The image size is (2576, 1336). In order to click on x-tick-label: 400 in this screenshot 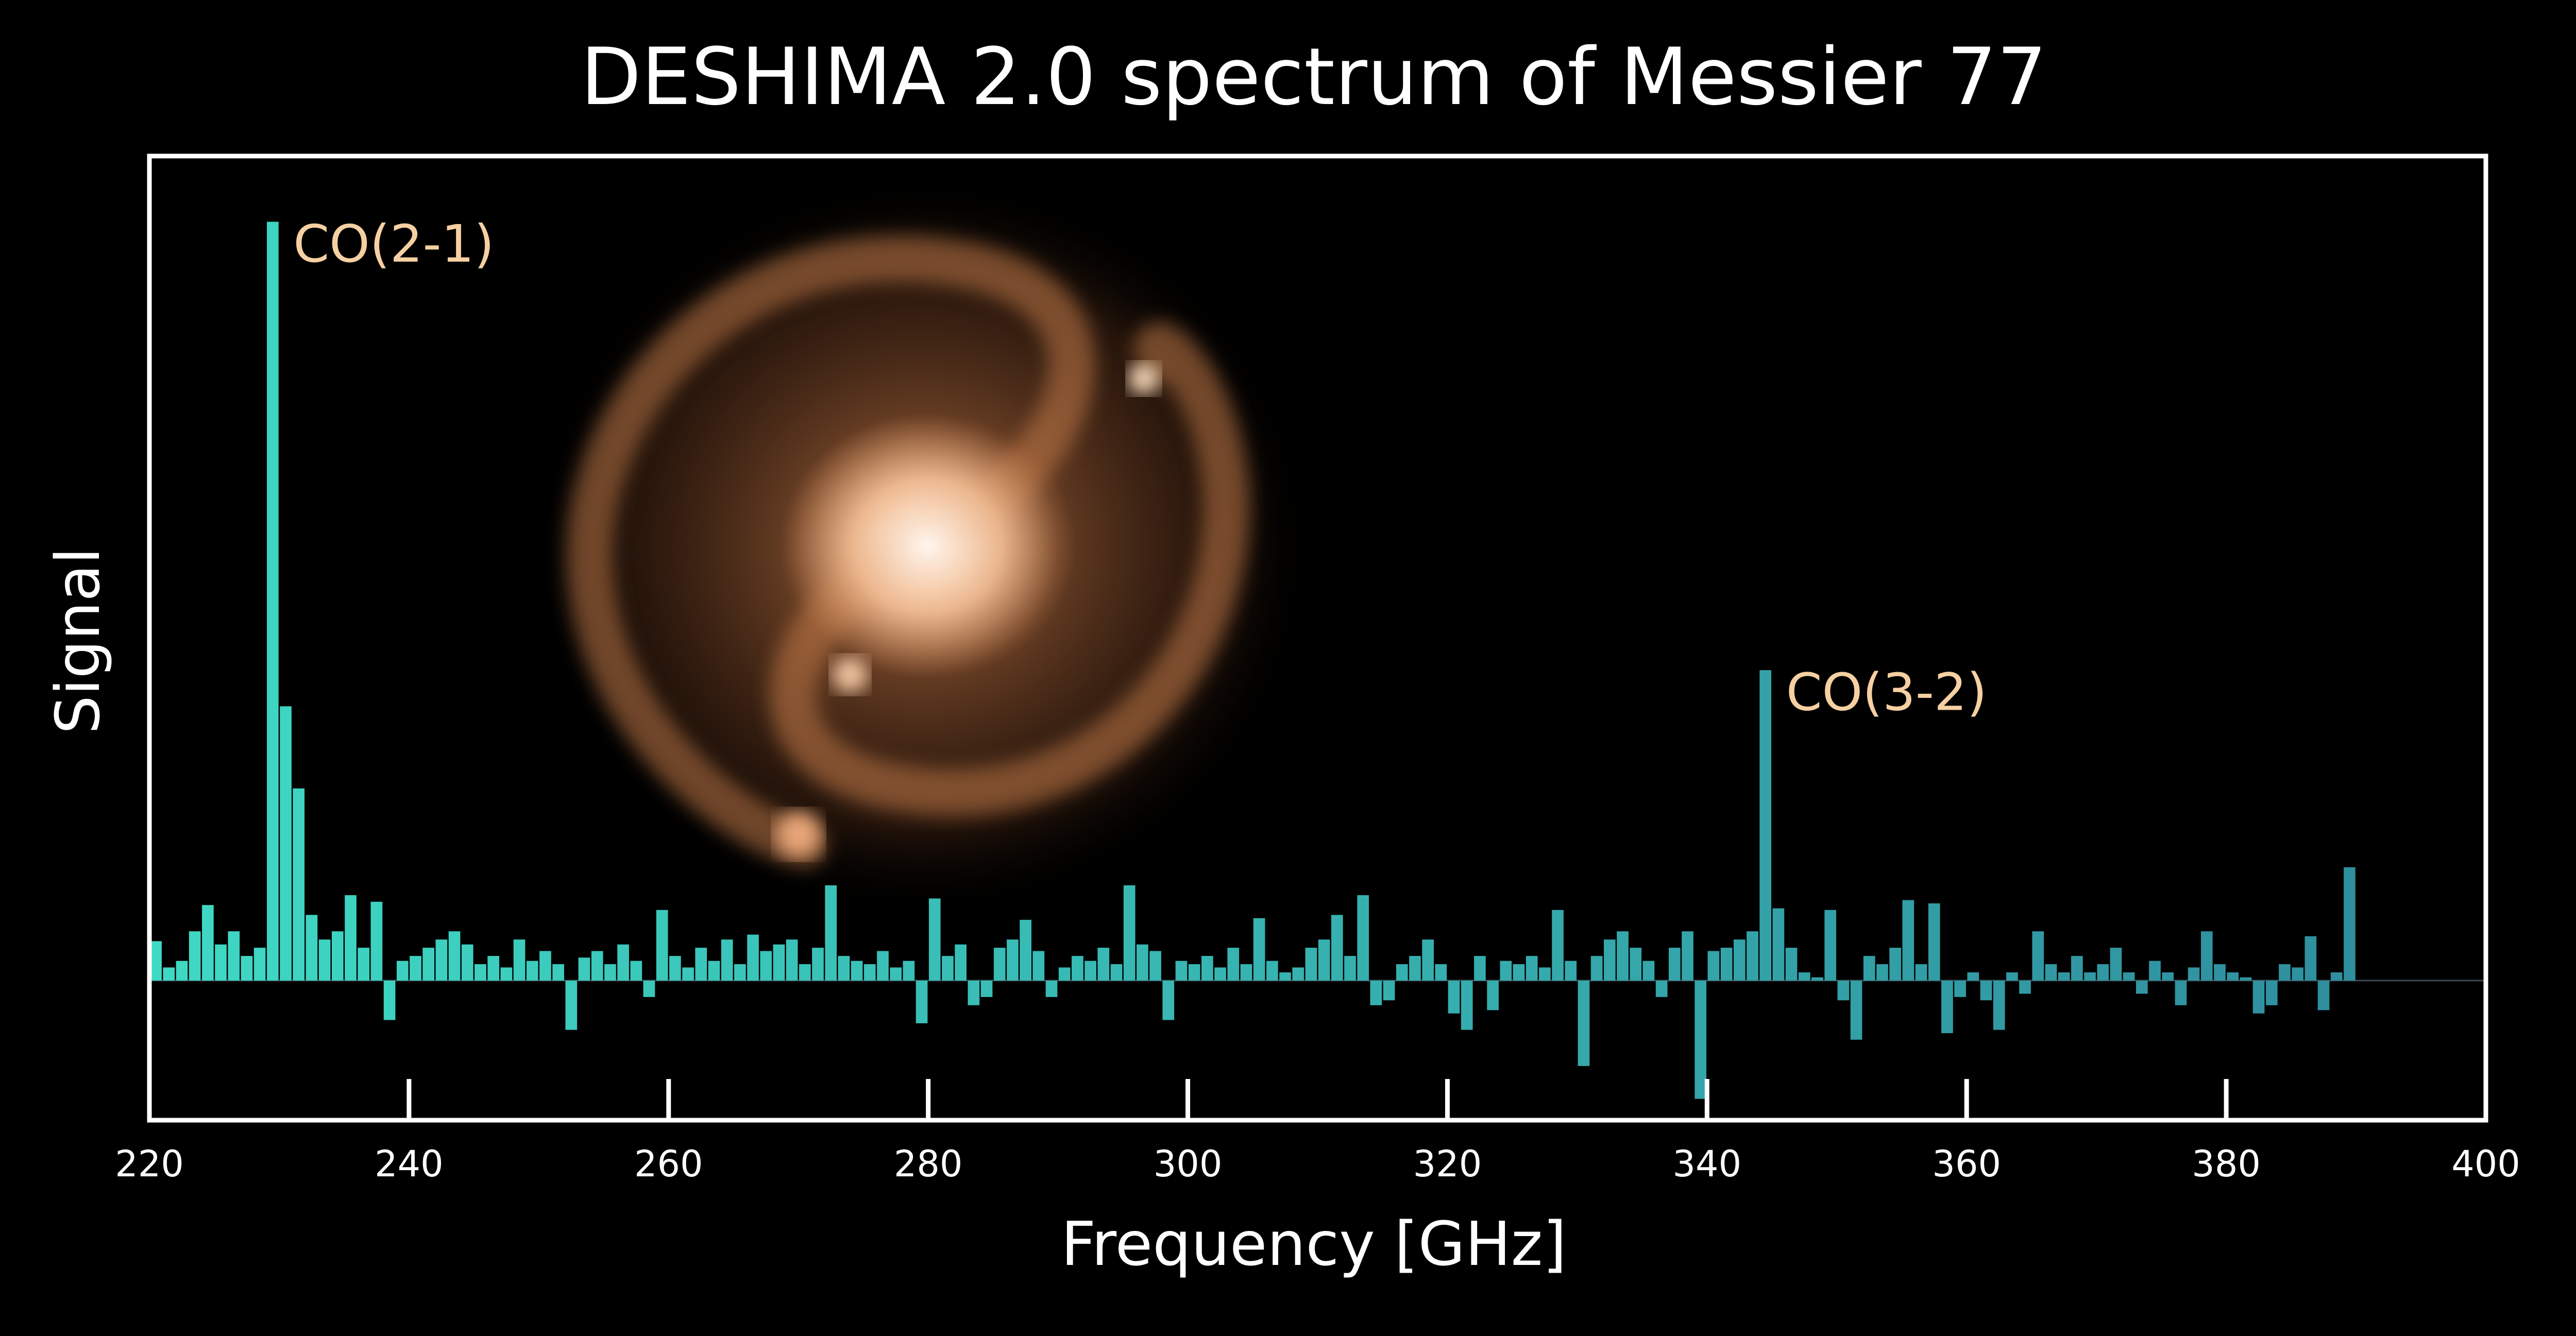, I will do `click(2485, 1164)`.